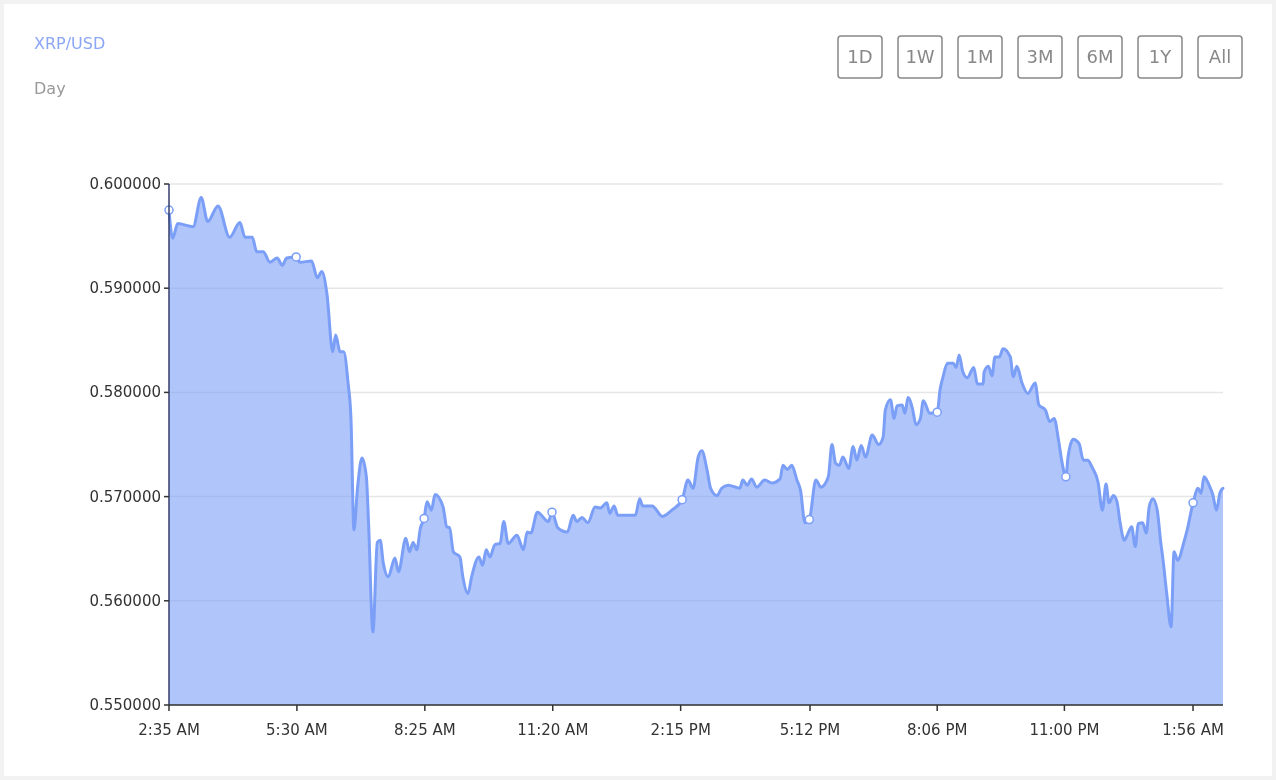 This screenshot has width=1276, height=780. What do you see at coordinates (810, 730) in the screenshot?
I see `x-tick-label: 5:12 PM` at bounding box center [810, 730].